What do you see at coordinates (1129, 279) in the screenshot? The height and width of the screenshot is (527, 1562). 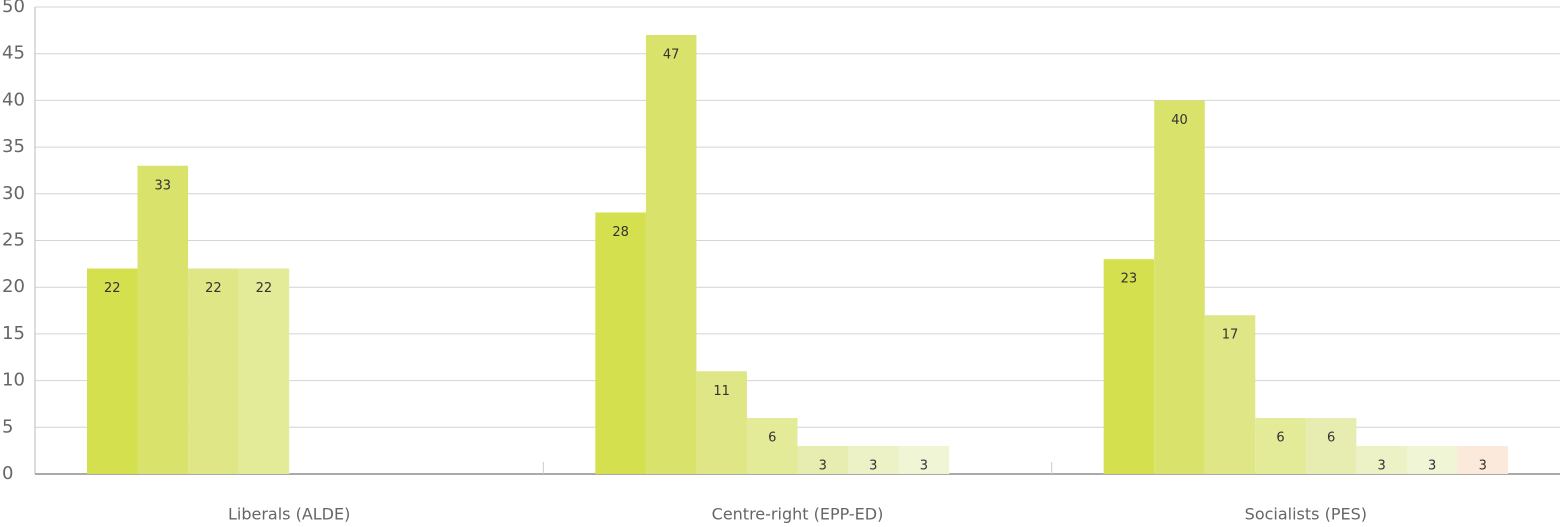 I see `value-label: 23` at bounding box center [1129, 279].